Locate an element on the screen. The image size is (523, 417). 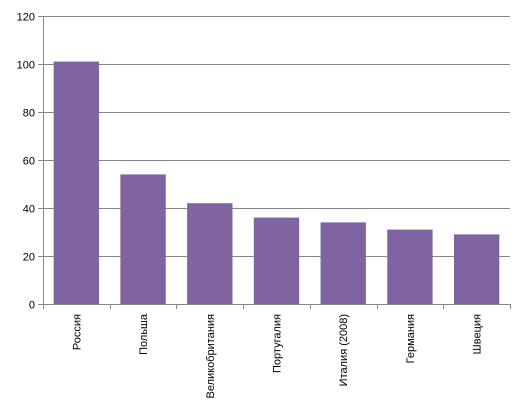
x-category-label: Швеция is located at coordinates (478, 334).